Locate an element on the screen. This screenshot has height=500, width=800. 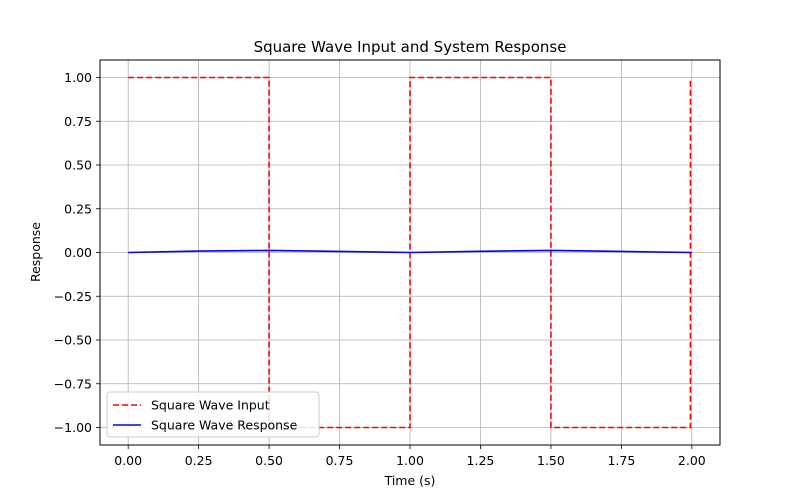
y-tick-label: 0.75 is located at coordinates (78, 121).